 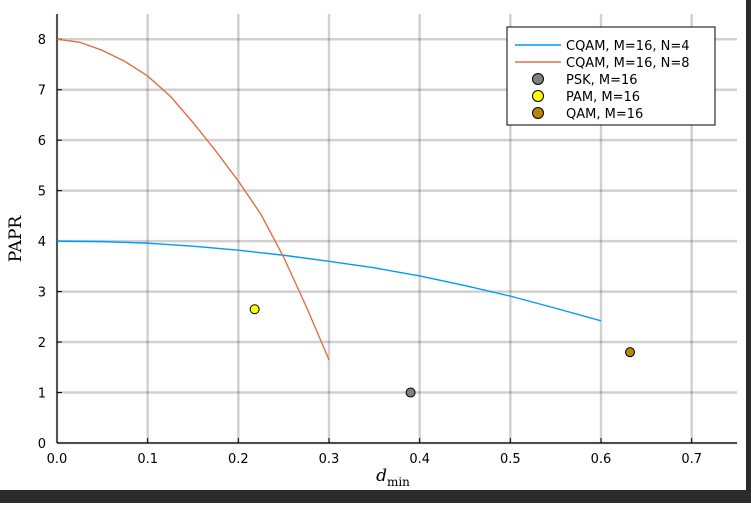 What do you see at coordinates (628, 63) in the screenshot?
I see `legend-label-1: CQAM, M=16, N=8` at bounding box center [628, 63].